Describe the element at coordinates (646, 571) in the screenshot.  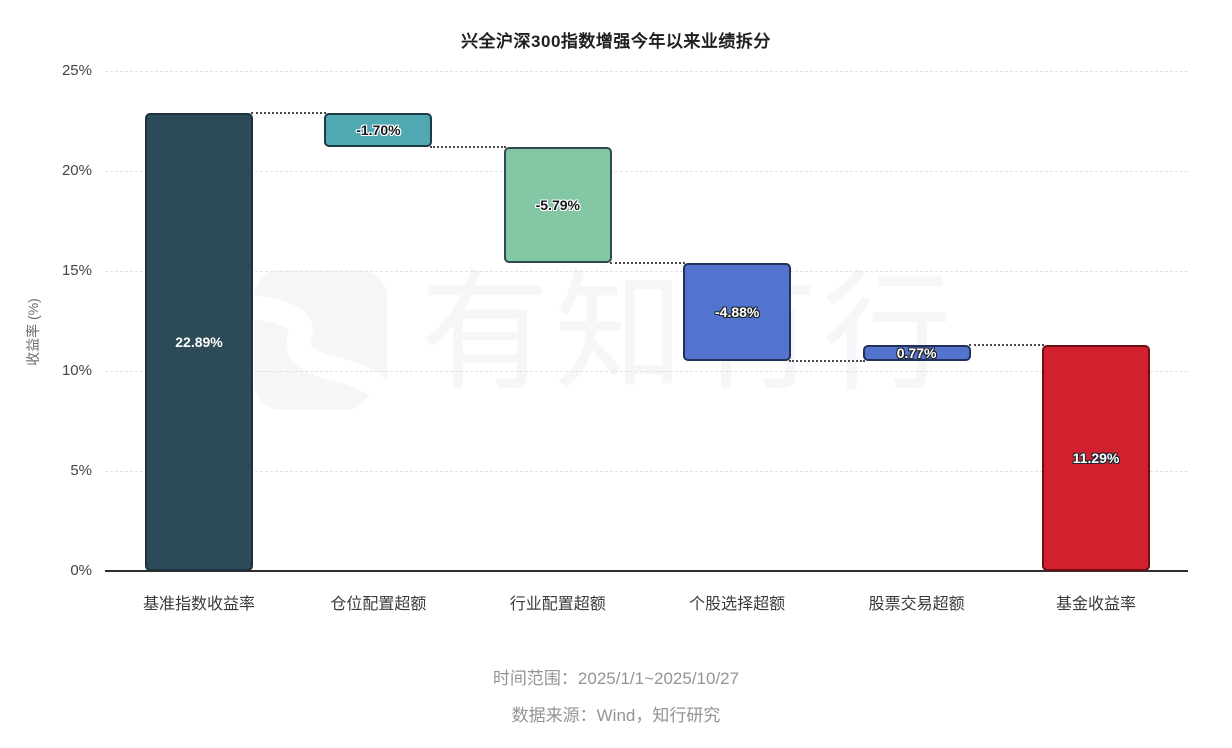
I see `x-axis-line` at that location.